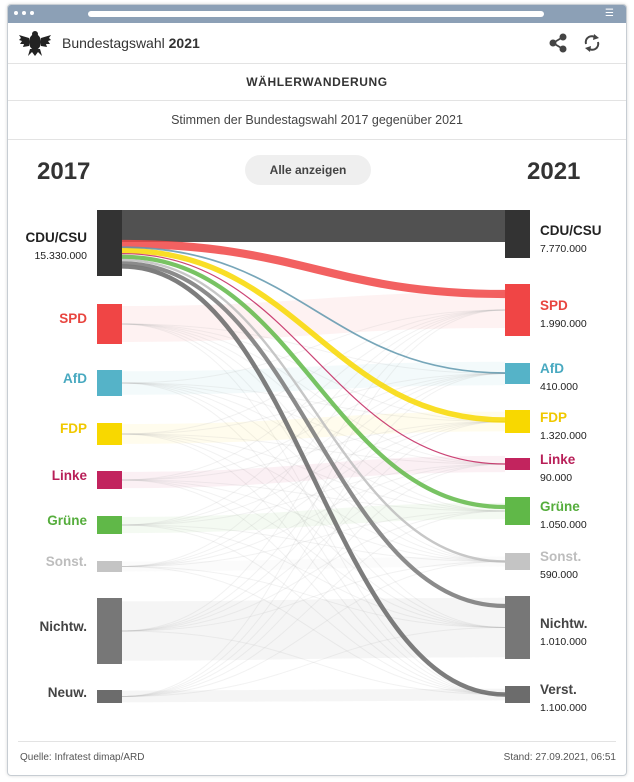  What do you see at coordinates (563, 324) in the screenshot?
I see `value-2021-spd: 1.990.000` at bounding box center [563, 324].